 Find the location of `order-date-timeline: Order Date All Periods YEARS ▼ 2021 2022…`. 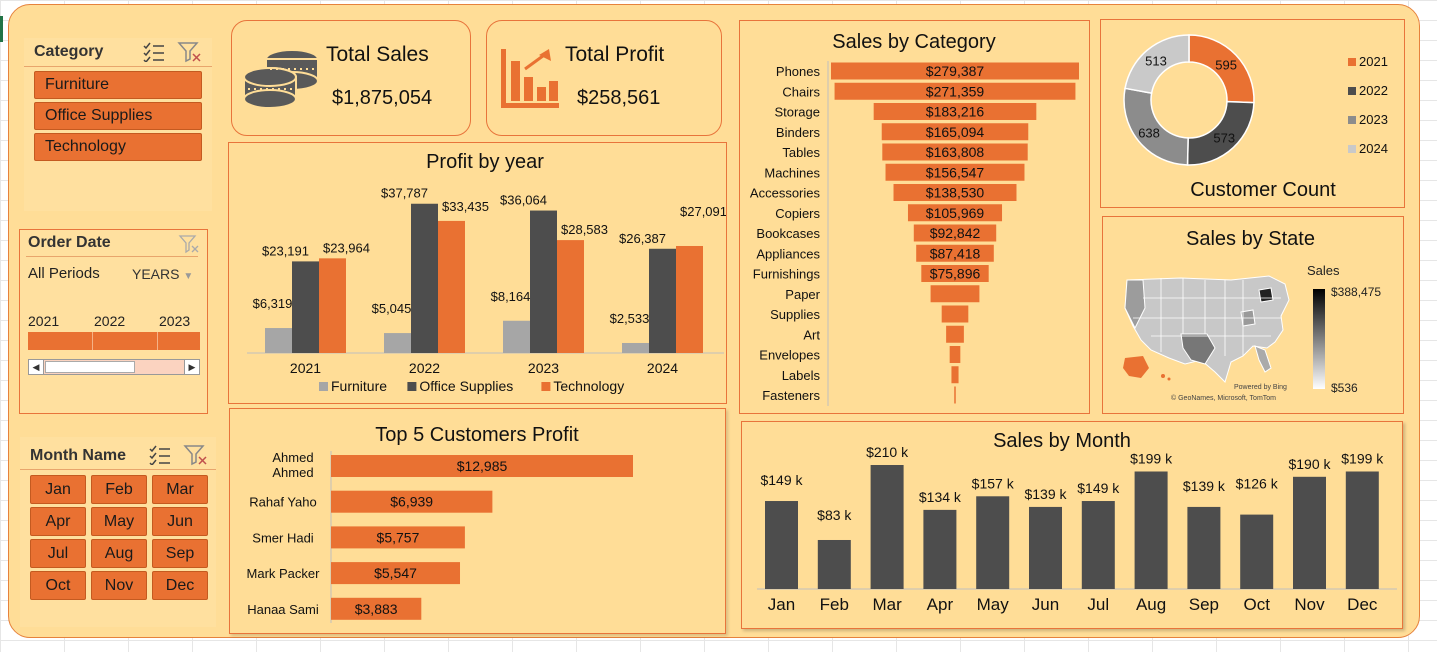

order-date-timeline: Order Date All Periods YEARS ▼ 2021 2022… is located at coordinates (113, 321).